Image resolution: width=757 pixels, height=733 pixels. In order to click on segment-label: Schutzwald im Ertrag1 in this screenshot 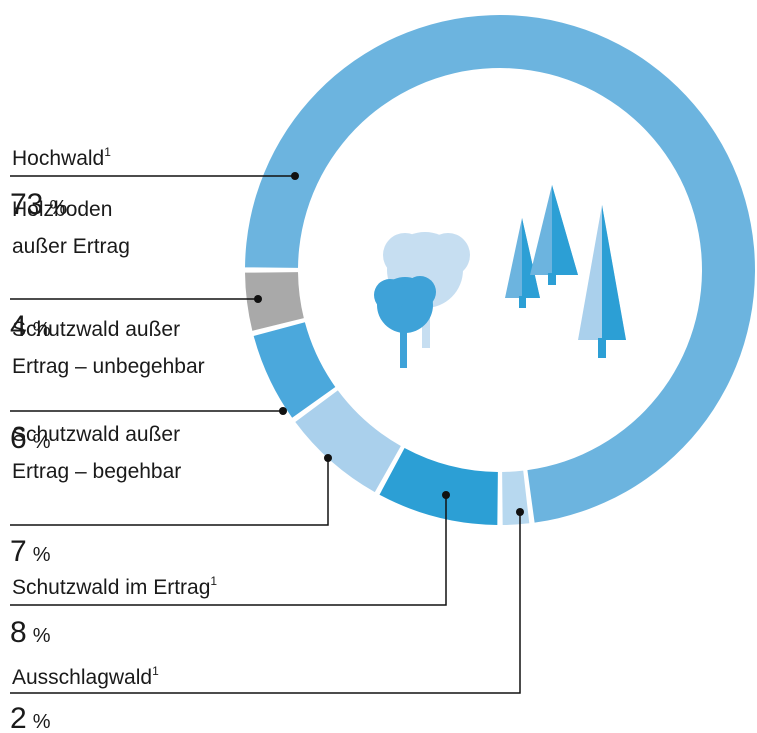, I will do `click(114, 586)`.